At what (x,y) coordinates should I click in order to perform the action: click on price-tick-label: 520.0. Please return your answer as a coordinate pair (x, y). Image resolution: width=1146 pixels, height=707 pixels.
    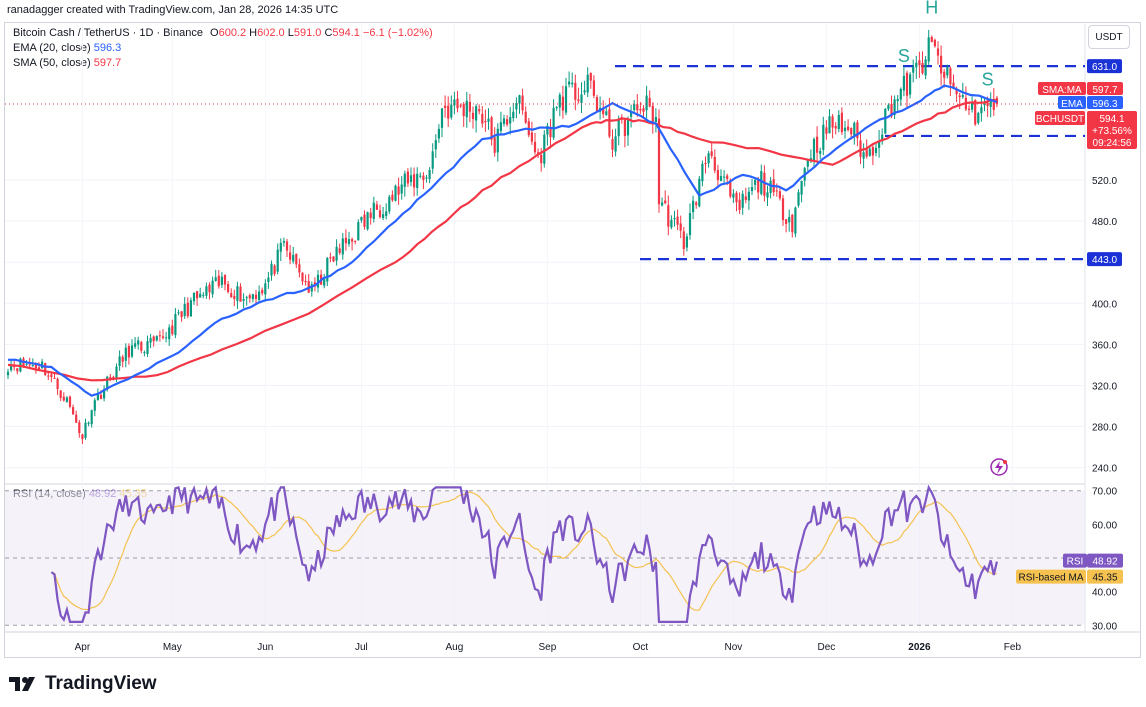
    Looking at the image, I should click on (1104, 181).